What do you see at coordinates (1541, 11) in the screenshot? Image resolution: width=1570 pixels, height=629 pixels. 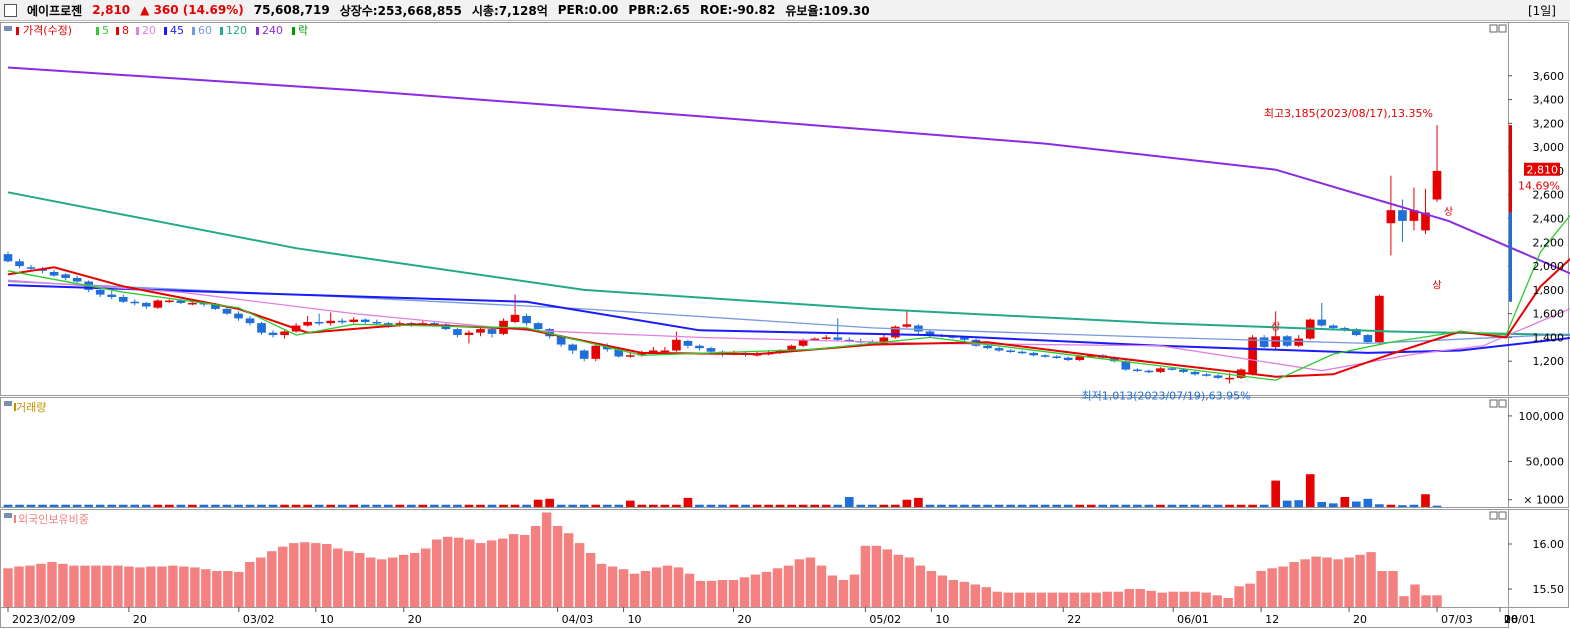 I see `period-selector: [1일]` at bounding box center [1541, 11].